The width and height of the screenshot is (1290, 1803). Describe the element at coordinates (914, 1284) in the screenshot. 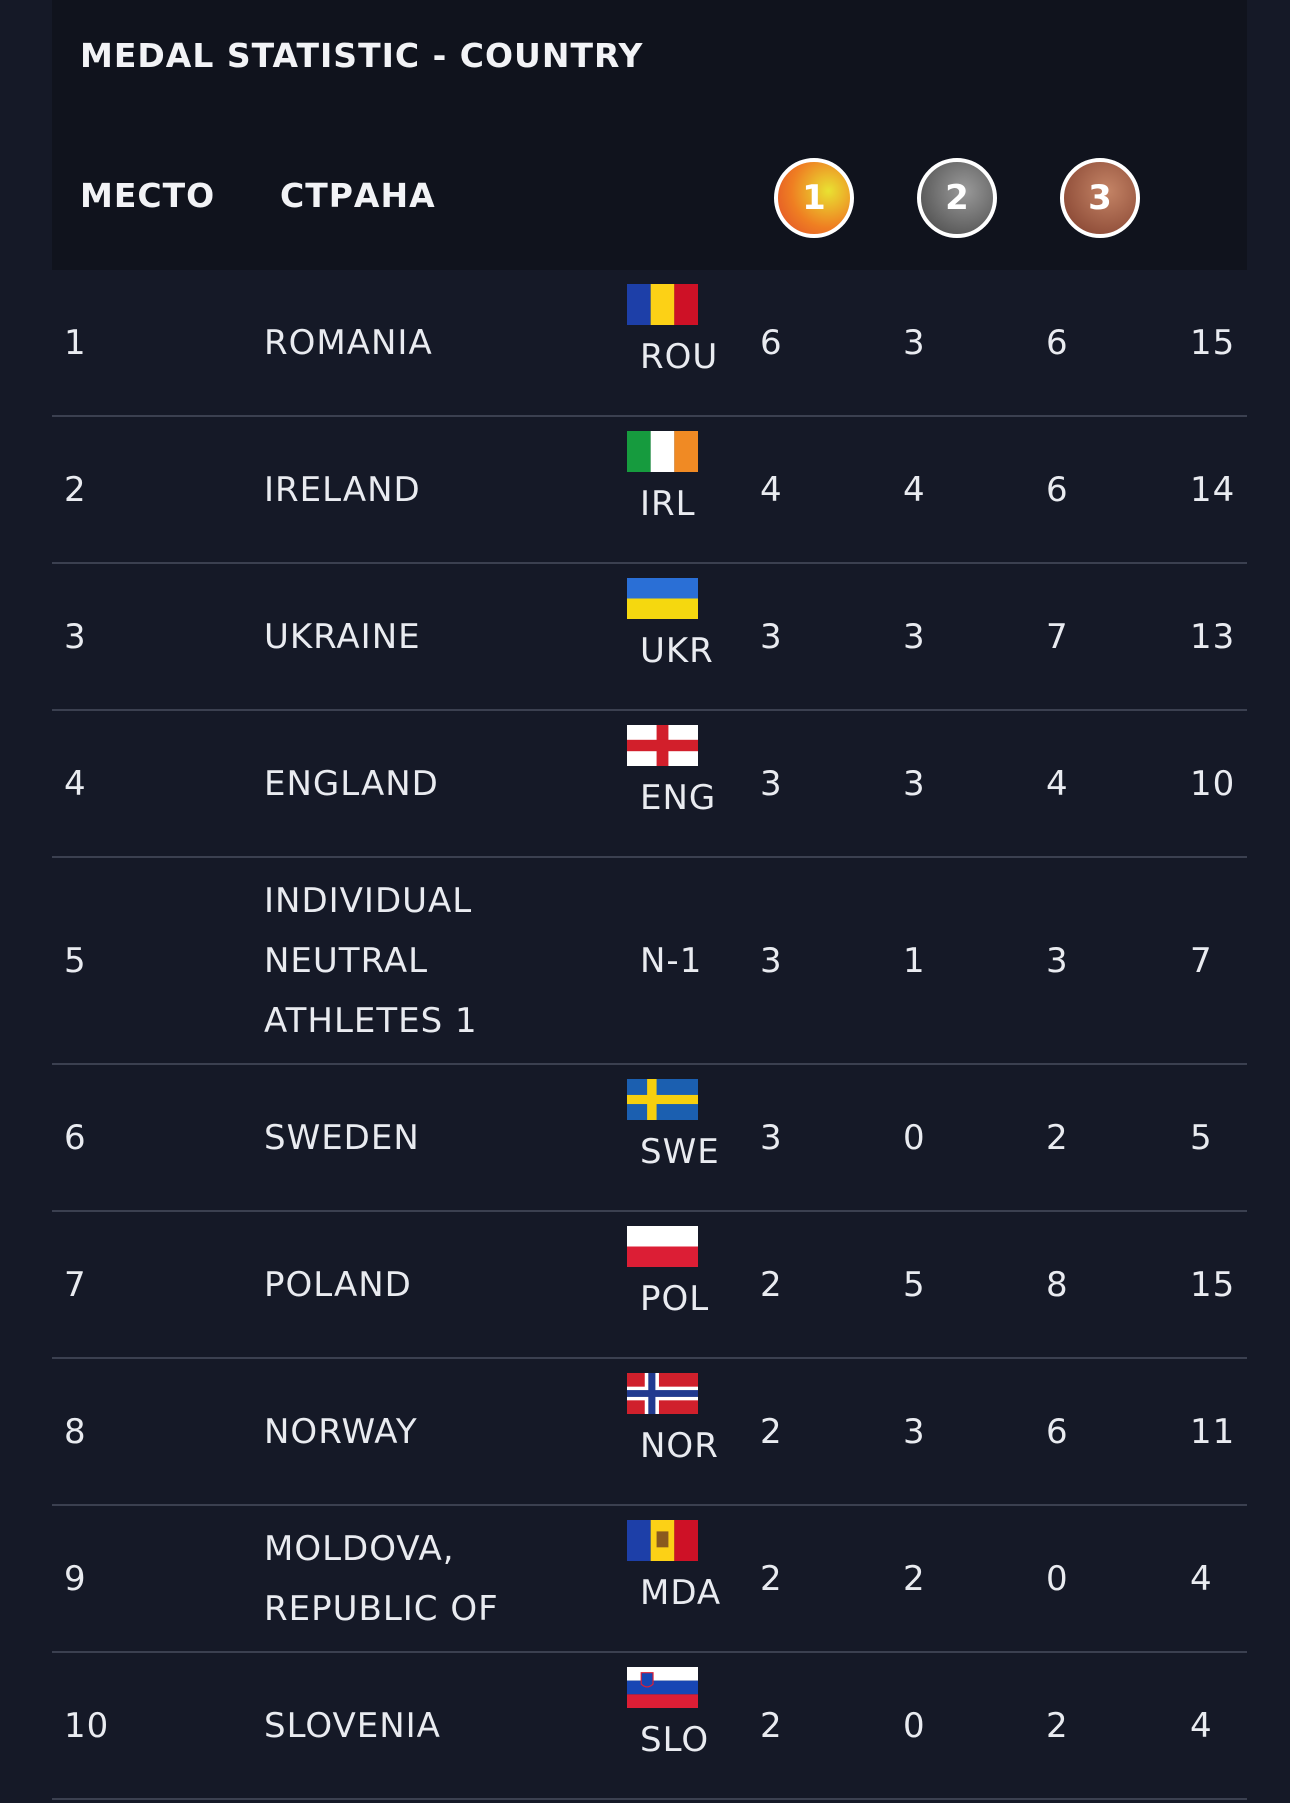

I see `silver-count: 5` at that location.